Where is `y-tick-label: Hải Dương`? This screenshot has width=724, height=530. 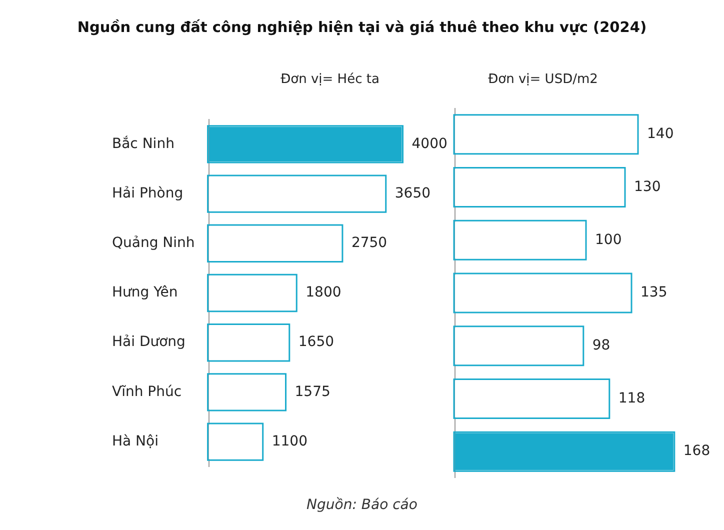
y-tick-label: Hải Dương is located at coordinates (149, 342).